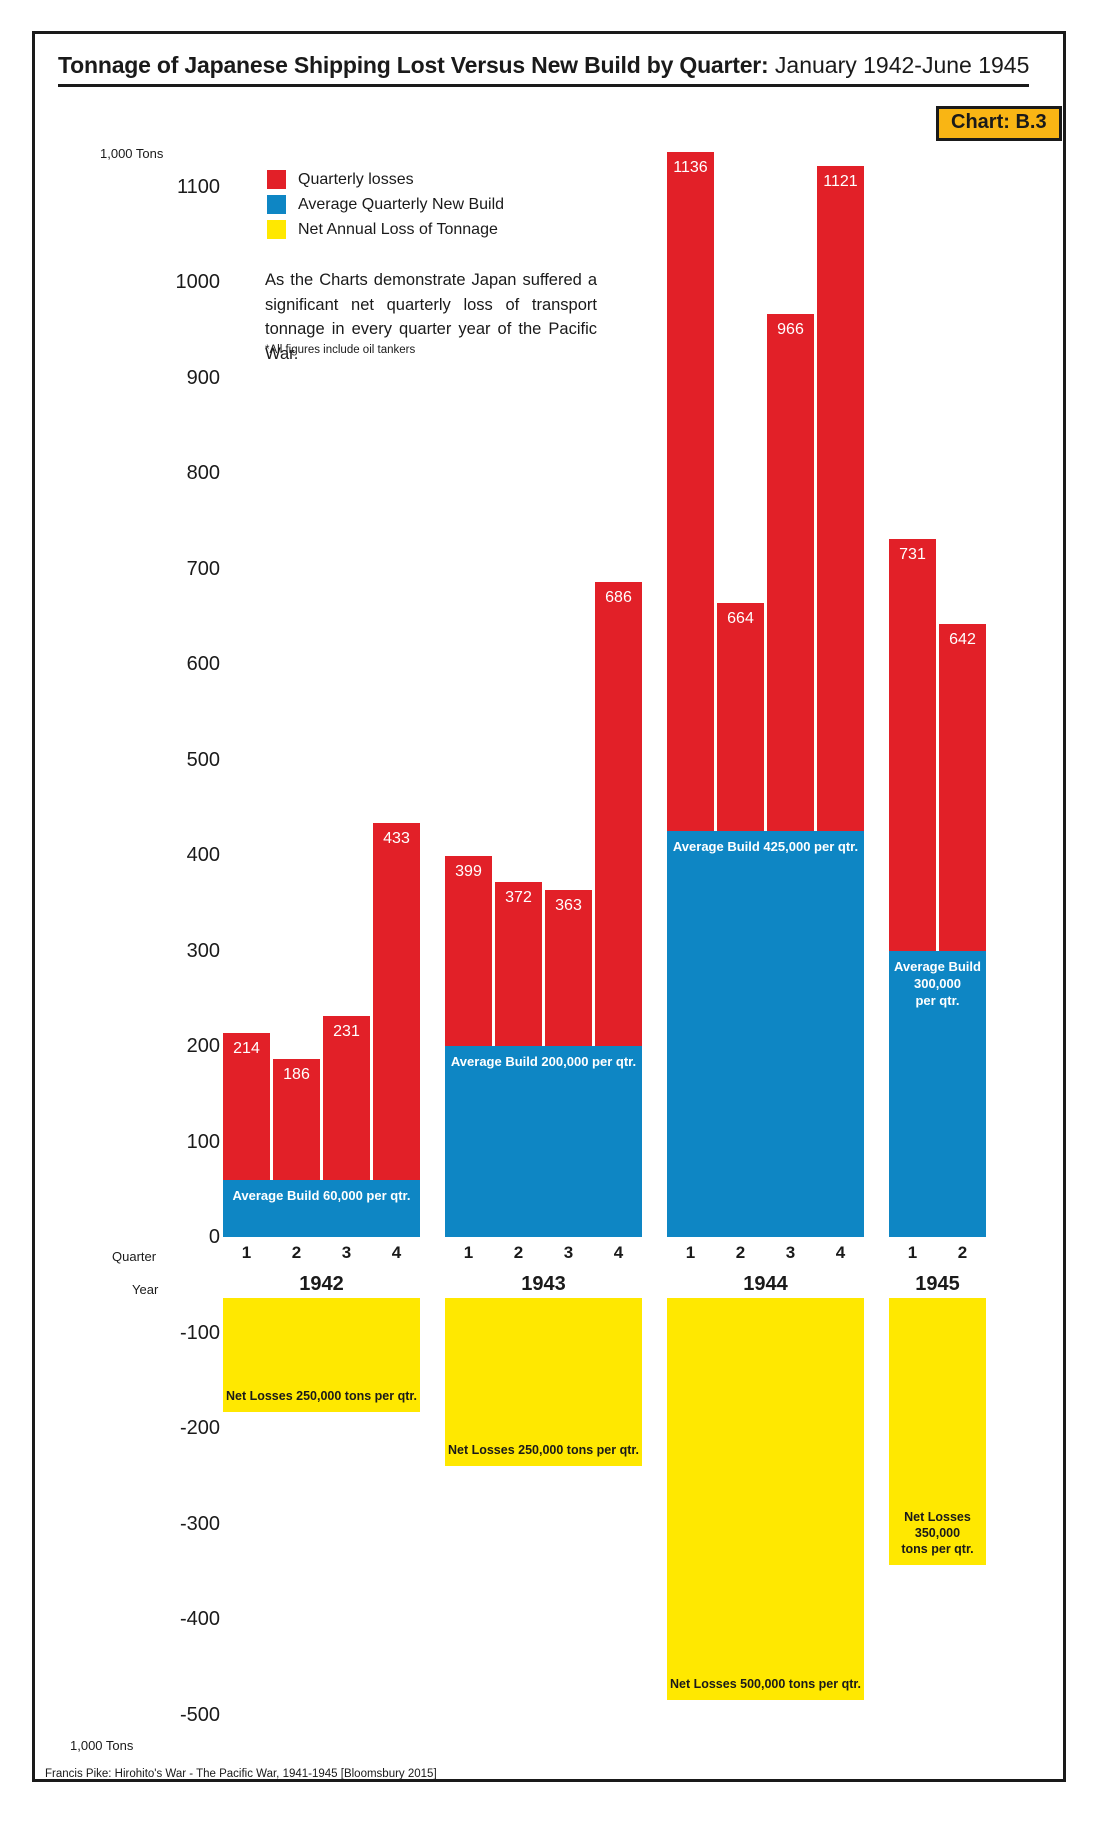  Describe the element at coordinates (102, 1745) in the screenshot. I see `y-axis-unit-bottom: 1,000 Tons` at that location.